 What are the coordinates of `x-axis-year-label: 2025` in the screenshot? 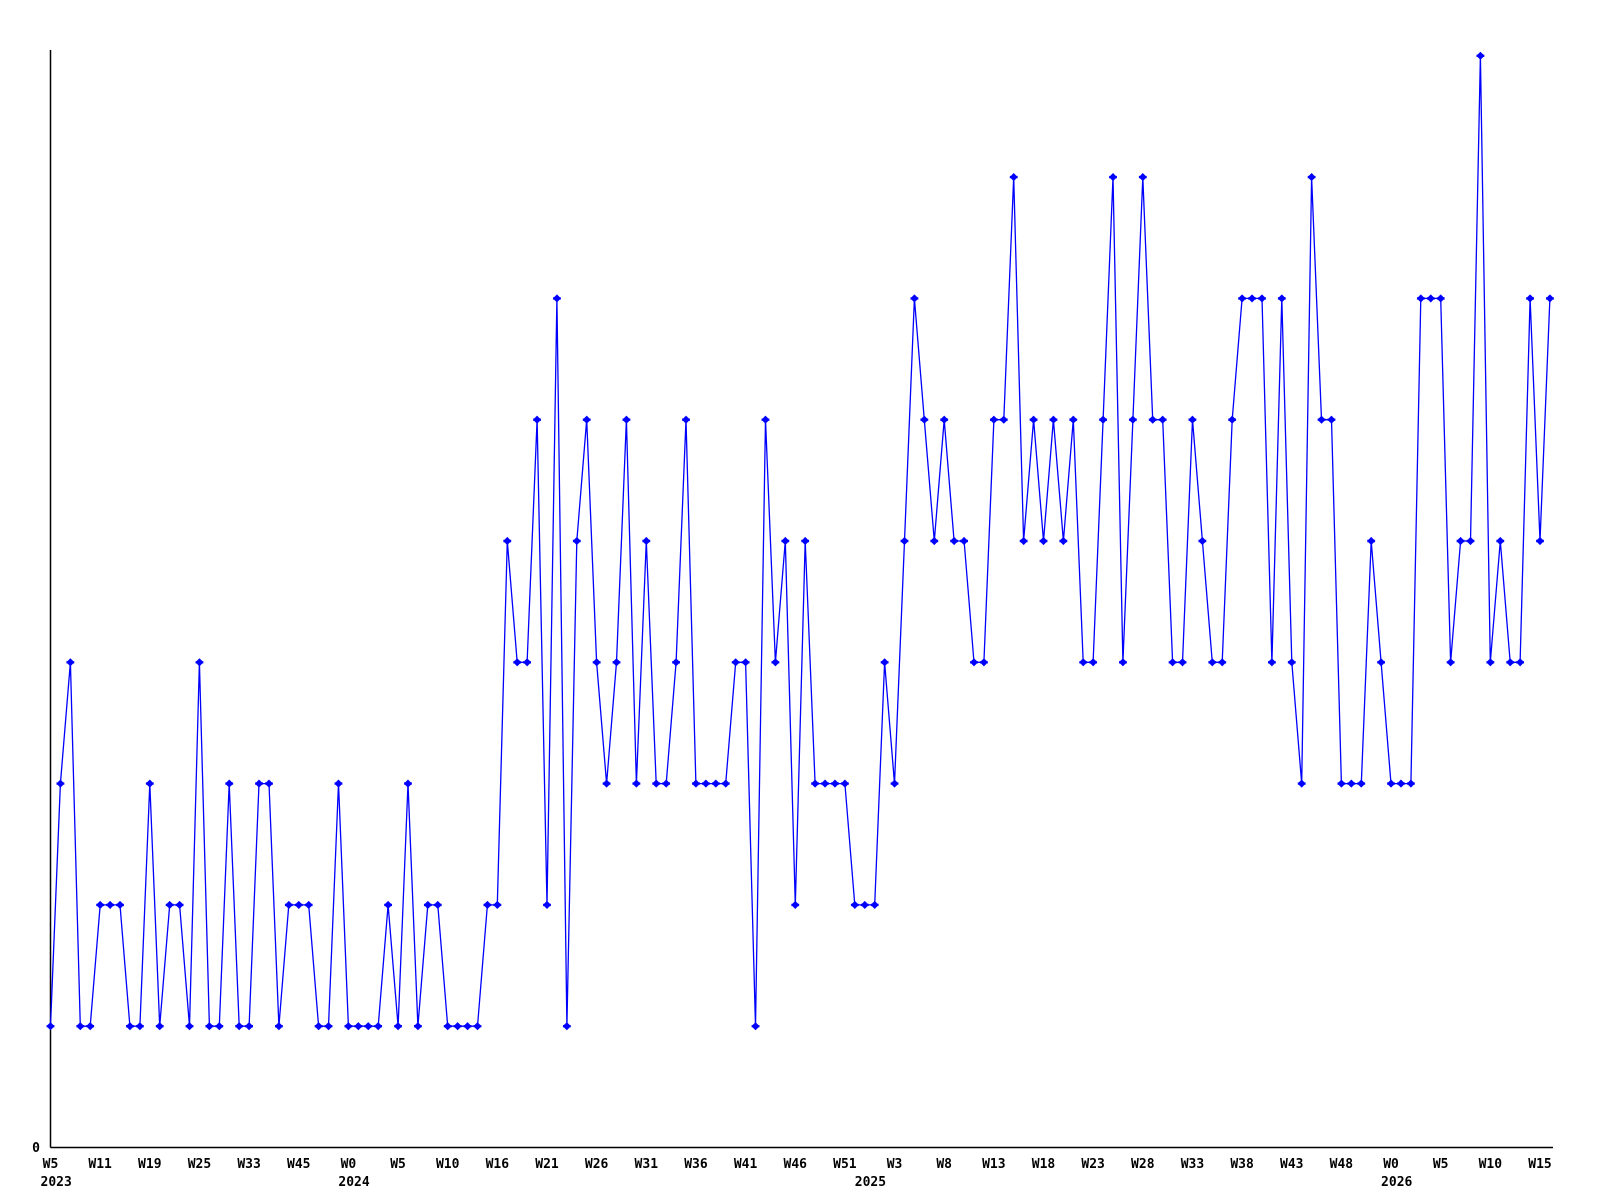 It's located at (870, 1182).